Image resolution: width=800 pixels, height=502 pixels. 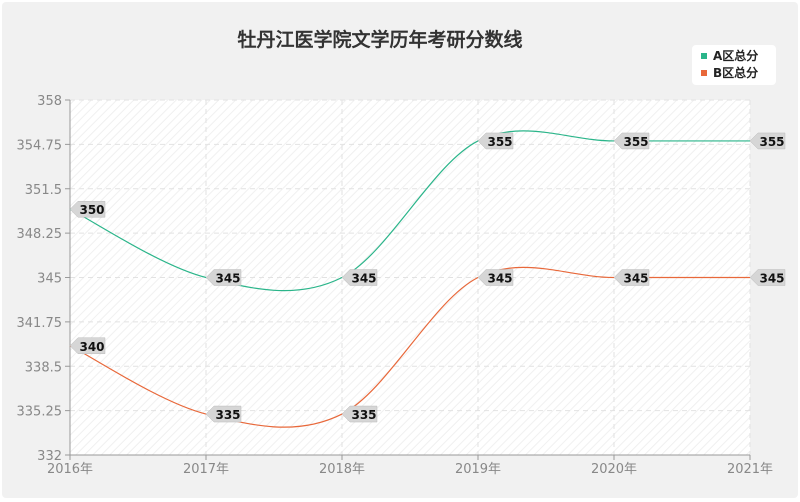 What do you see at coordinates (40, 145) in the screenshot?
I see `y-tick-label: 354.75` at bounding box center [40, 145].